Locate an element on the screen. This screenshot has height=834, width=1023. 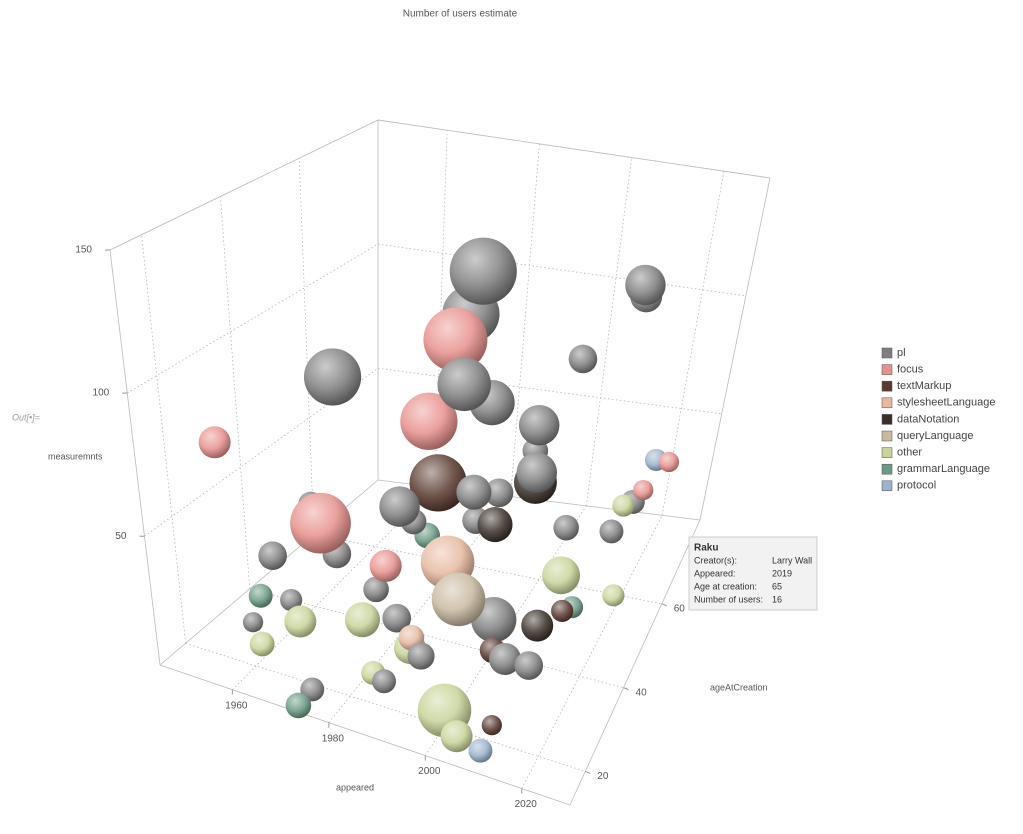
z-tick-label: 150 is located at coordinates (83, 250).